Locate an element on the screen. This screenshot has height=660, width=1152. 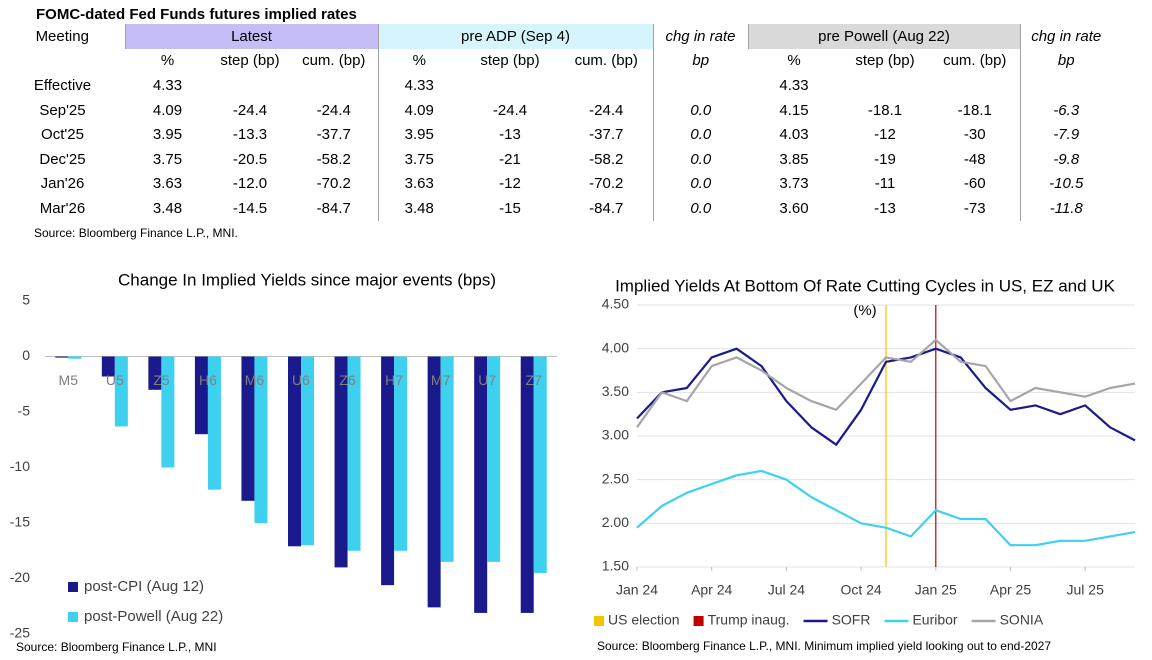
table-cell: -13 is located at coordinates (885, 208).